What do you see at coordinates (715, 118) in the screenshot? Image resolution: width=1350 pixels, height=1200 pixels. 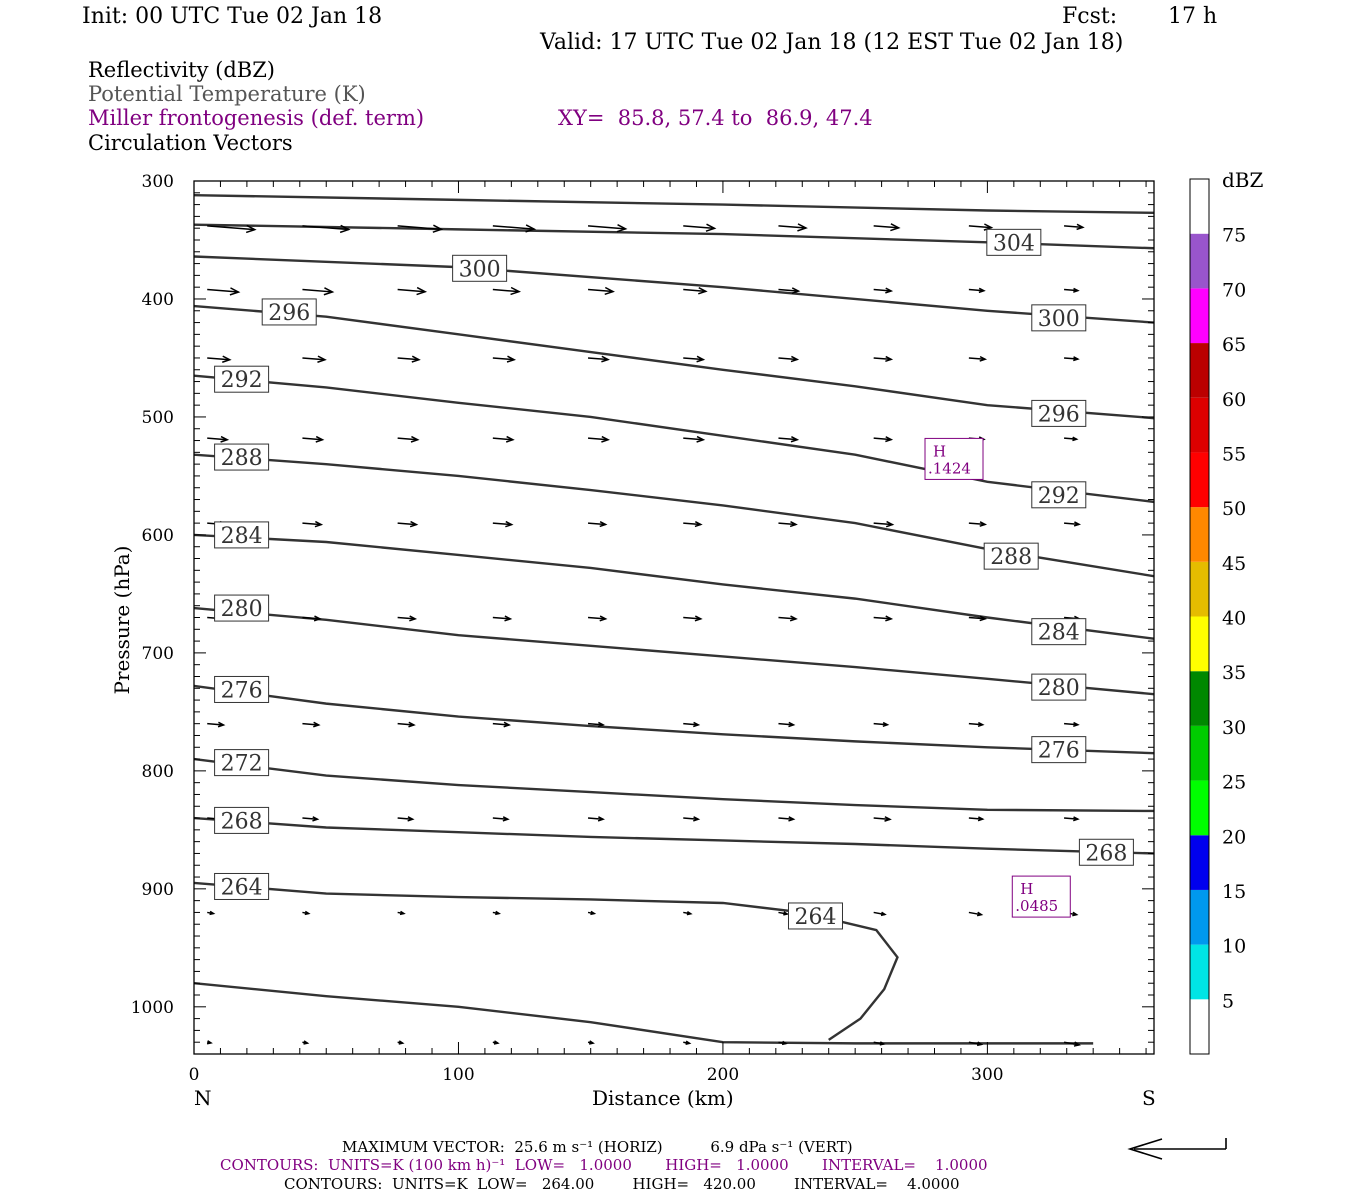 I see `cross-section-endpoints: XY= 85.8, 57.4 to 86.9, 47.4` at bounding box center [715, 118].